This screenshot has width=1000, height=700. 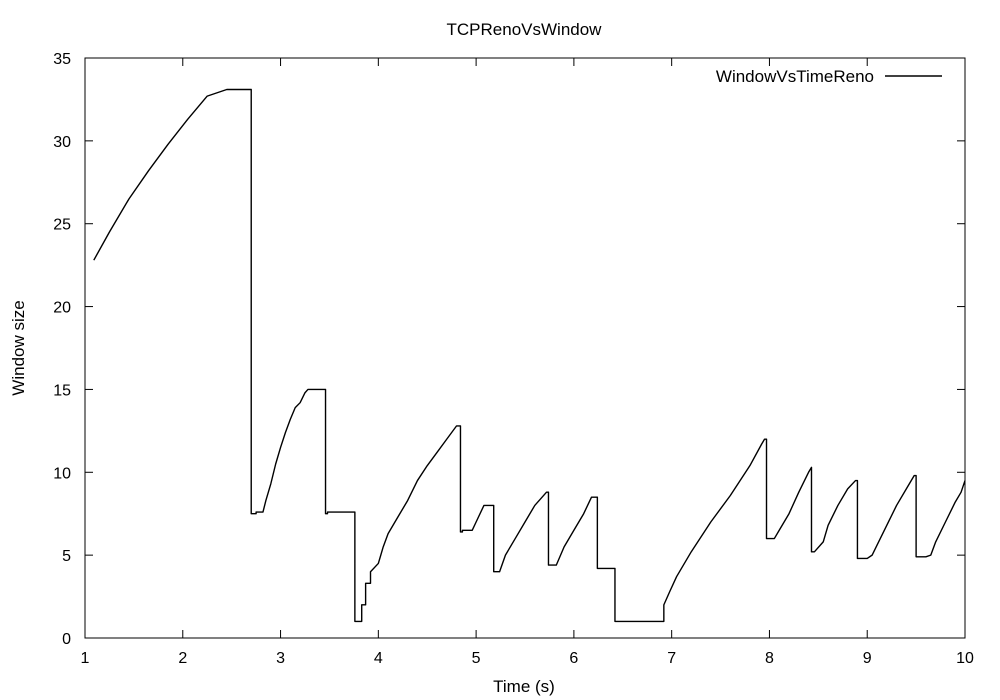 I want to click on x-tick-label: 3, so click(x=280, y=658).